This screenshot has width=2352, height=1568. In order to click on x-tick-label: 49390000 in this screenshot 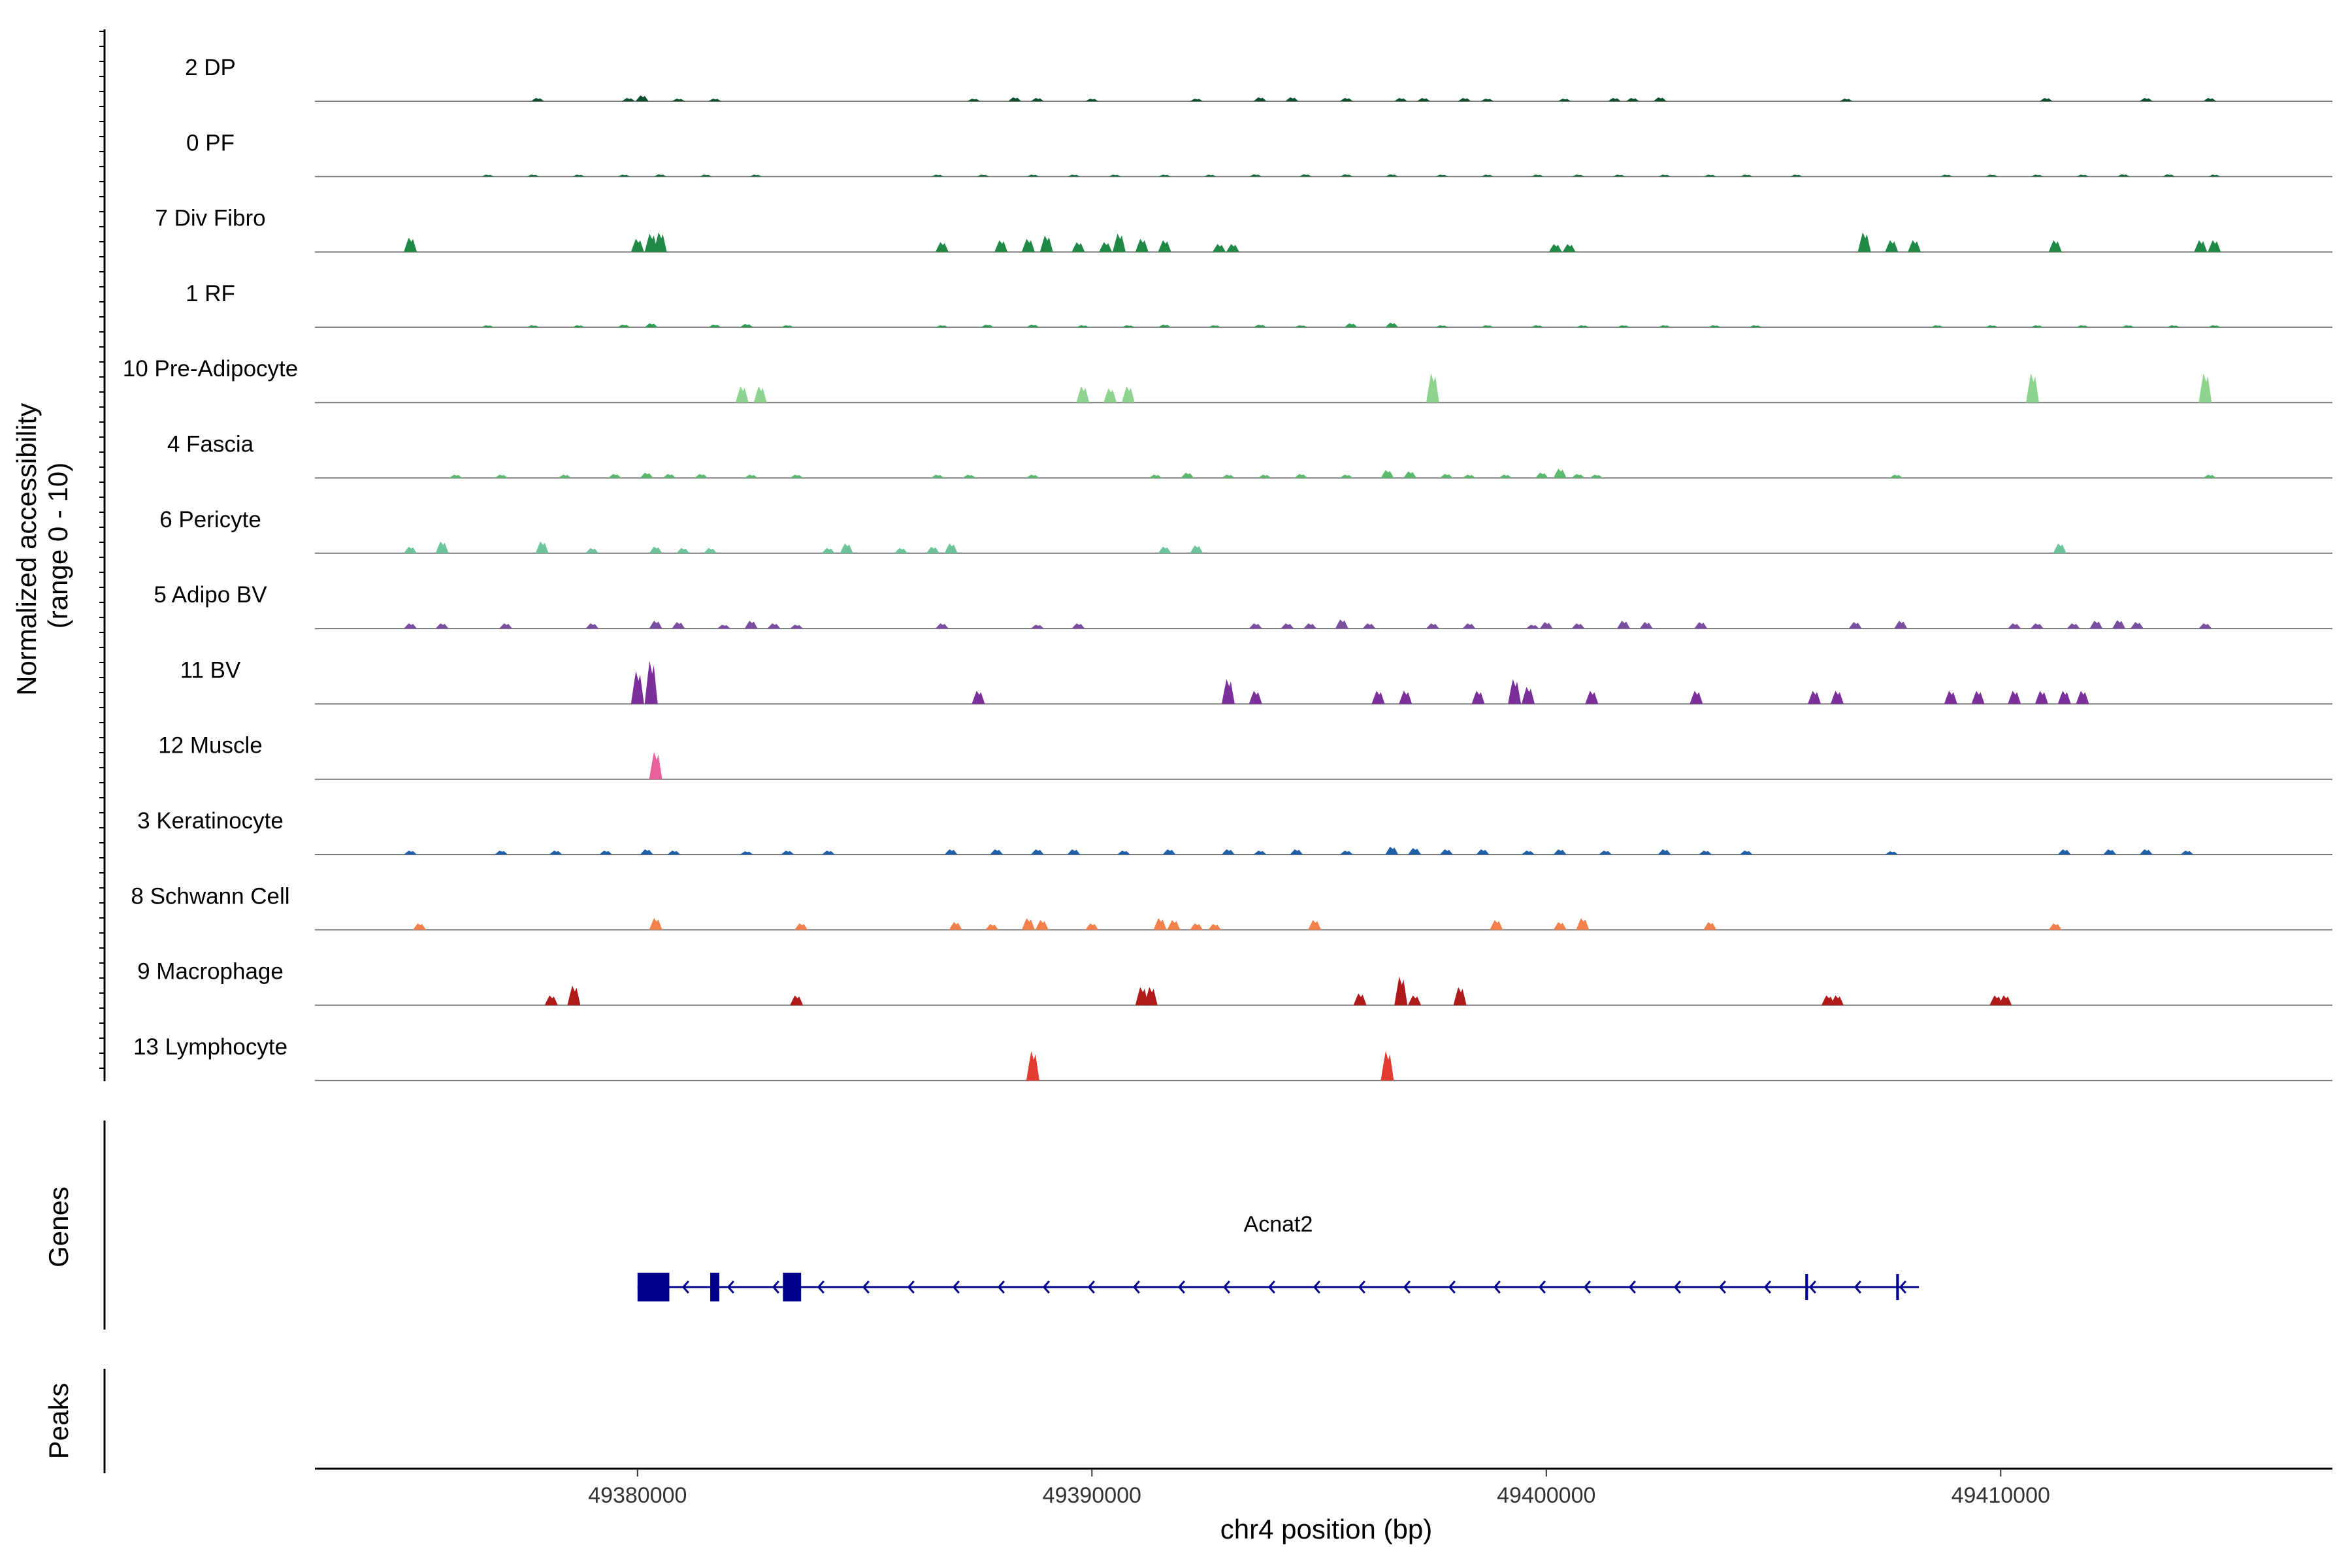, I will do `click(1092, 1495)`.